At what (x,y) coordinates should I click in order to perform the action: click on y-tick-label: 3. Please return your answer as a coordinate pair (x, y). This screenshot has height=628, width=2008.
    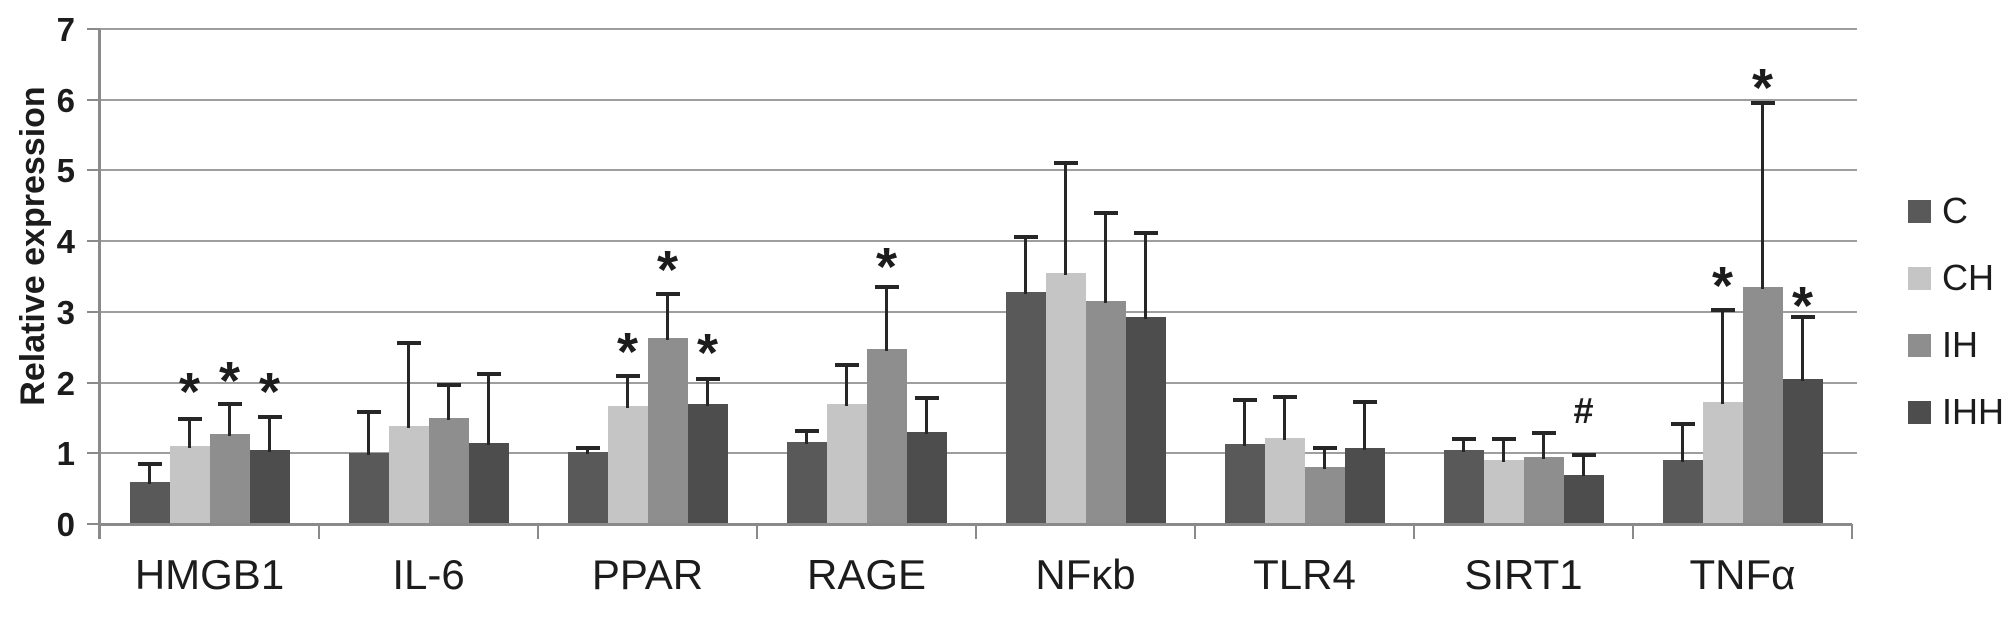
    Looking at the image, I should click on (65, 312).